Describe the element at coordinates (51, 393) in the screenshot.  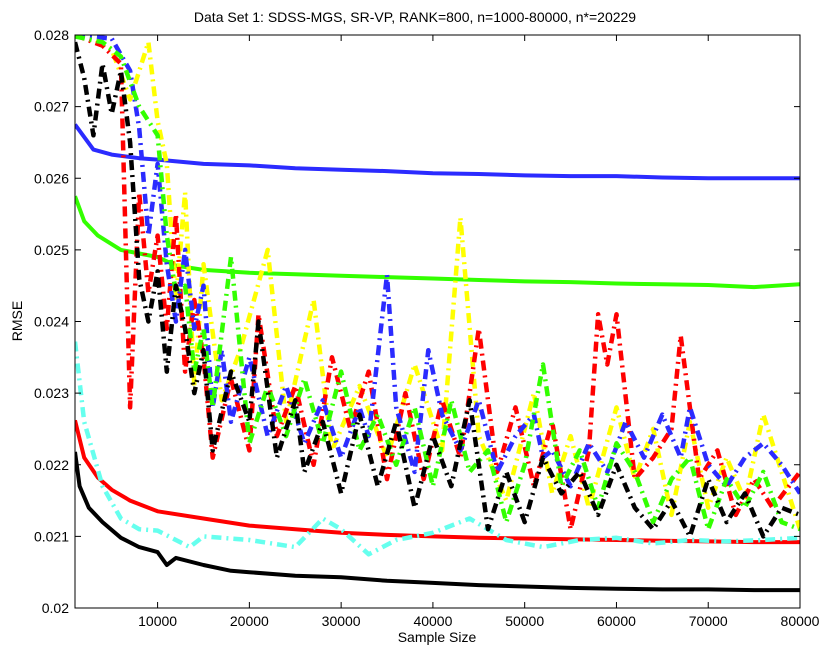
I see `y-tick-label: 0.023` at that location.